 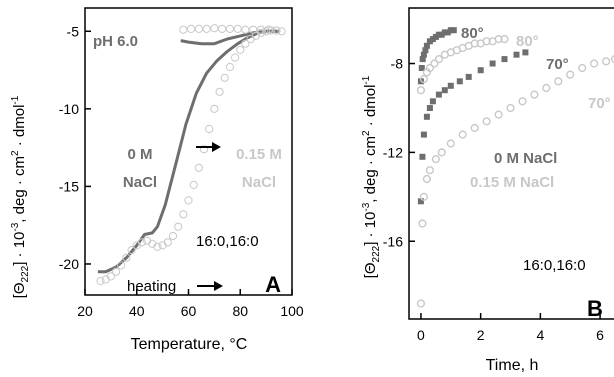 What do you see at coordinates (292, 311) in the screenshot?
I see `panel-a-x-tick-label: 100` at bounding box center [292, 311].